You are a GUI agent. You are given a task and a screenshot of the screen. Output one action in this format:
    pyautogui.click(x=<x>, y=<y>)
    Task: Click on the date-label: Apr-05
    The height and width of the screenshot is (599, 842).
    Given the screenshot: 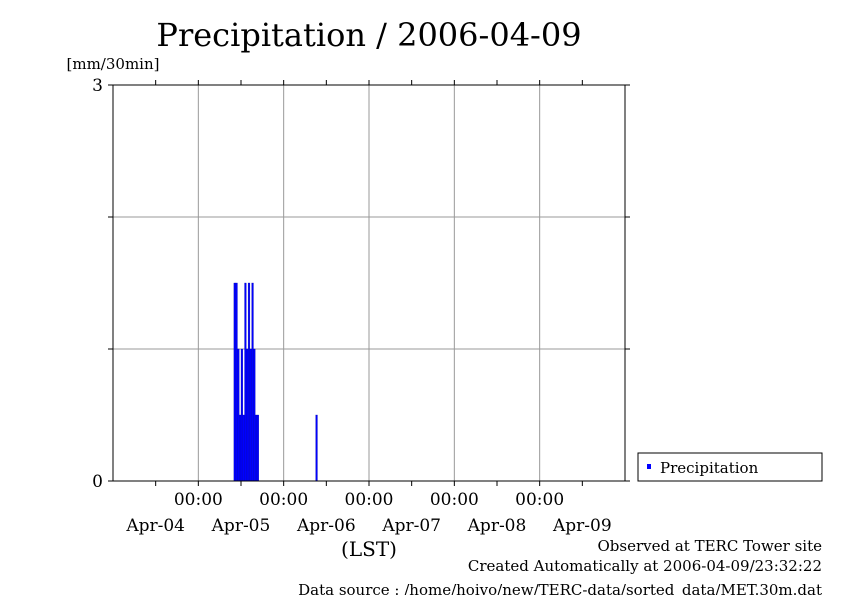 What is the action you would take?
    pyautogui.click(x=241, y=526)
    